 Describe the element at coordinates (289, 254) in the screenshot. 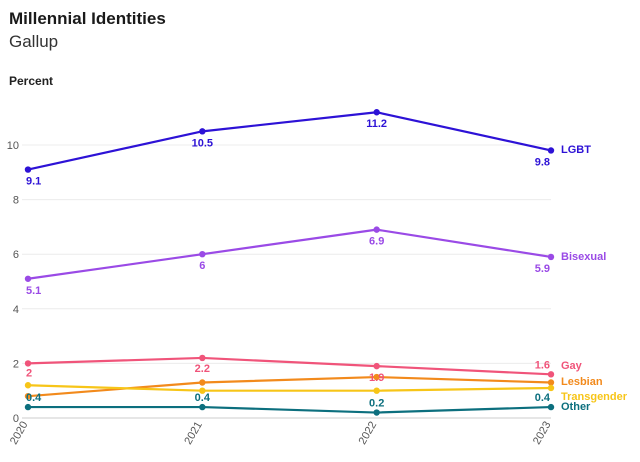

I see `series-line-bisexual` at that location.